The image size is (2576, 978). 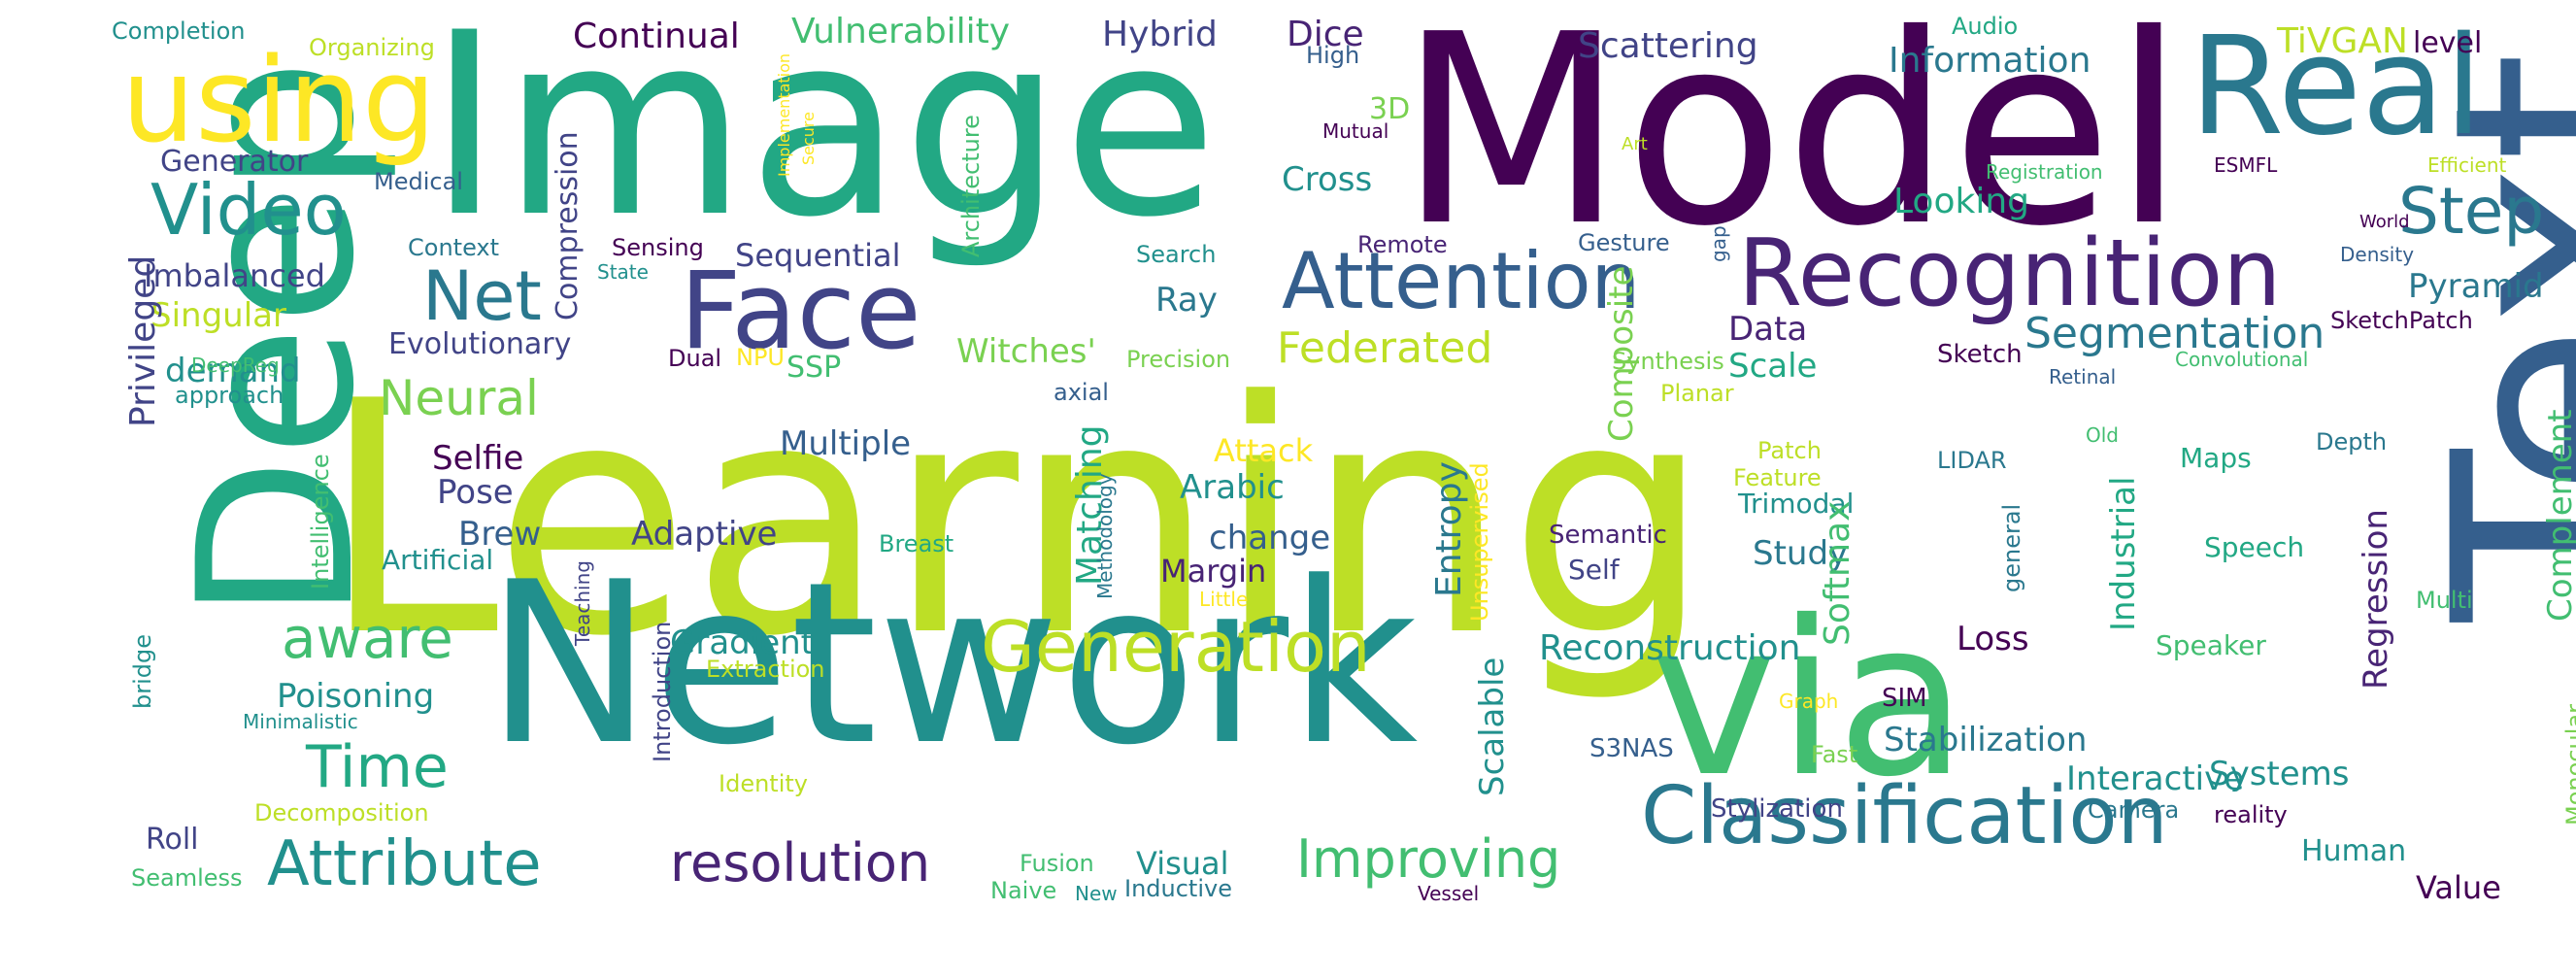 I want to click on word-context: Context, so click(x=454, y=247).